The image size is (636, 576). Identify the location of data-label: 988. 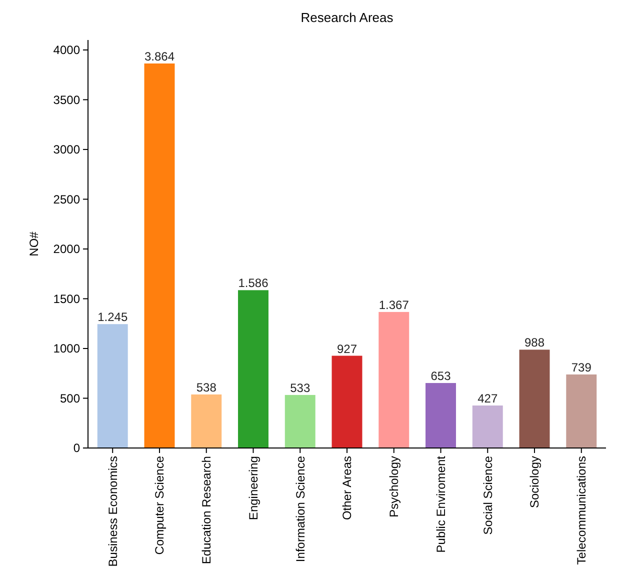
(534, 343).